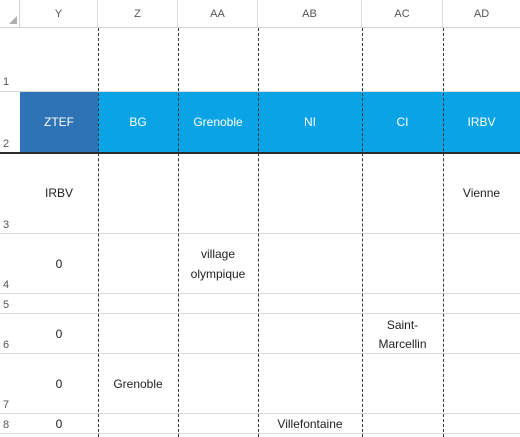 This screenshot has width=520, height=437. What do you see at coordinates (6, 285) in the screenshot?
I see `row-header-4: 4` at bounding box center [6, 285].